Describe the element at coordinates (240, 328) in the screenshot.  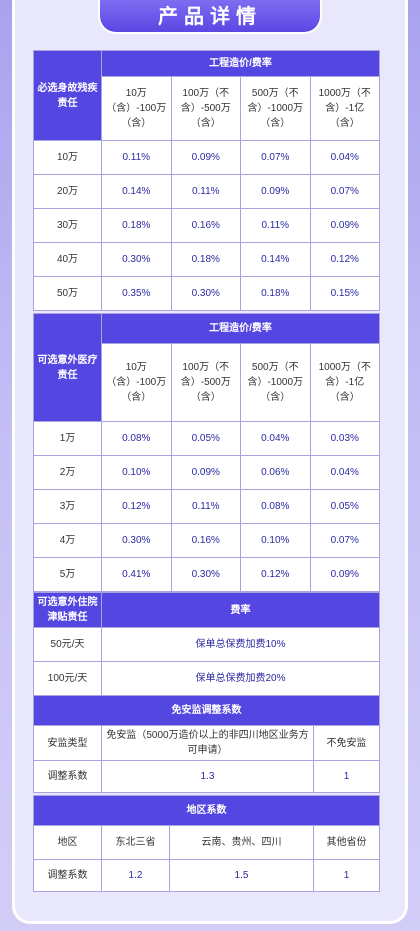
I see `table-group-header: 工程造价/费率` at that location.